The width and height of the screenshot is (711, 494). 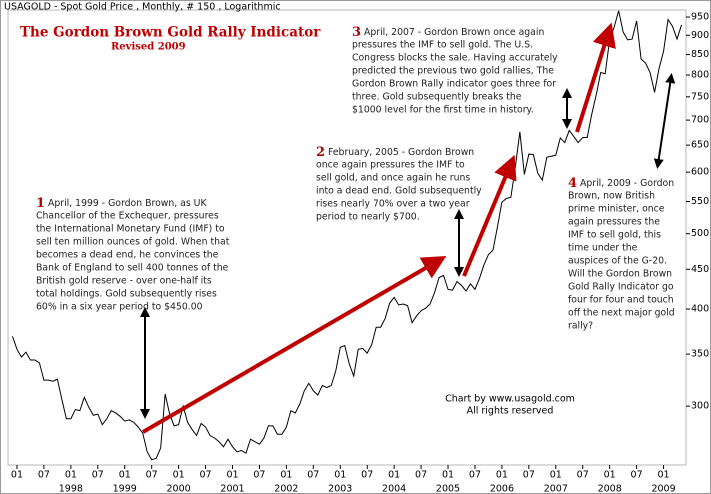 I want to click on y-tick-label: 500, so click(x=700, y=233).